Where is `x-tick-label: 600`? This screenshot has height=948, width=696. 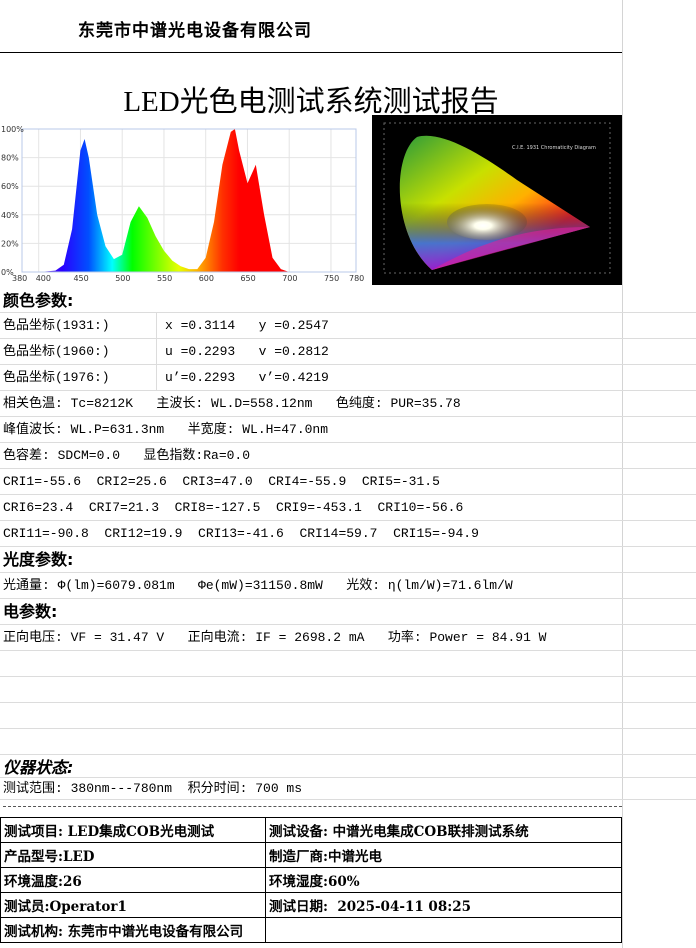 x-tick-label: 600 is located at coordinates (206, 278).